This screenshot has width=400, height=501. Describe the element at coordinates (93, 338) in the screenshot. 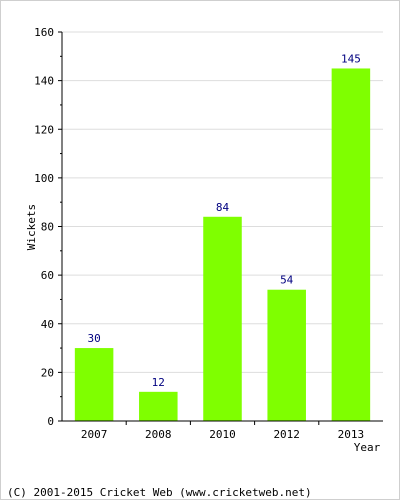

I see `data-label-2007: 30` at that location.